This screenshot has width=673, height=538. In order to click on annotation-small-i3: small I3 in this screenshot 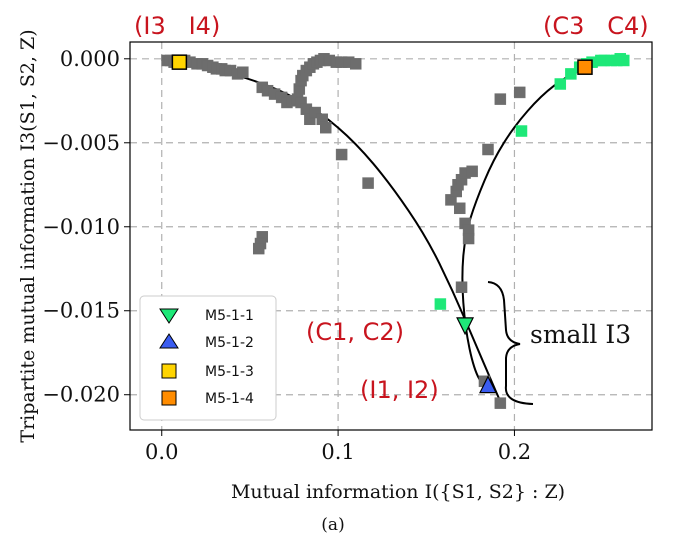, I will do `click(580, 334)`.